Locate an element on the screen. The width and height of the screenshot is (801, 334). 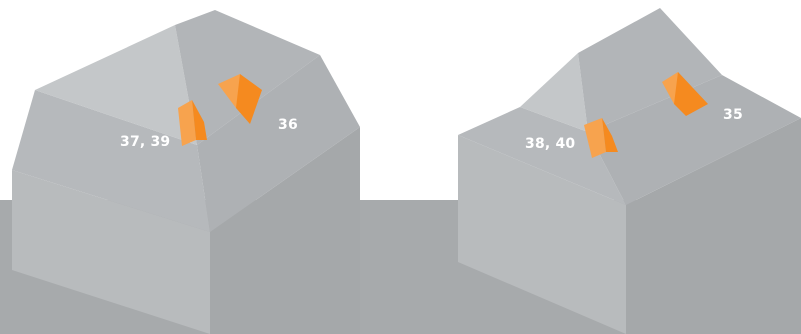
left-house-ridge-flashing-side is located at coordinates (249, 99).